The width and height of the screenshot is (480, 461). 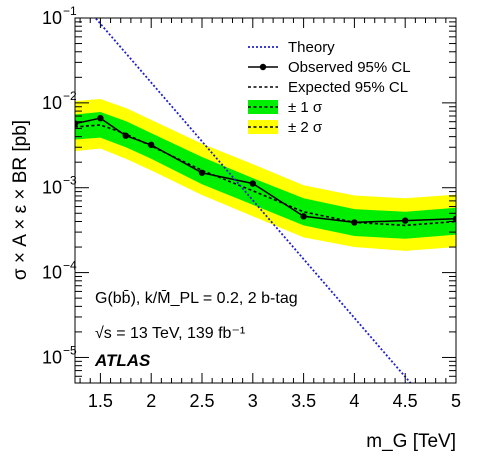 What do you see at coordinates (305, 127) in the screenshot?
I see `legend-label: ± 2 σ` at bounding box center [305, 127].